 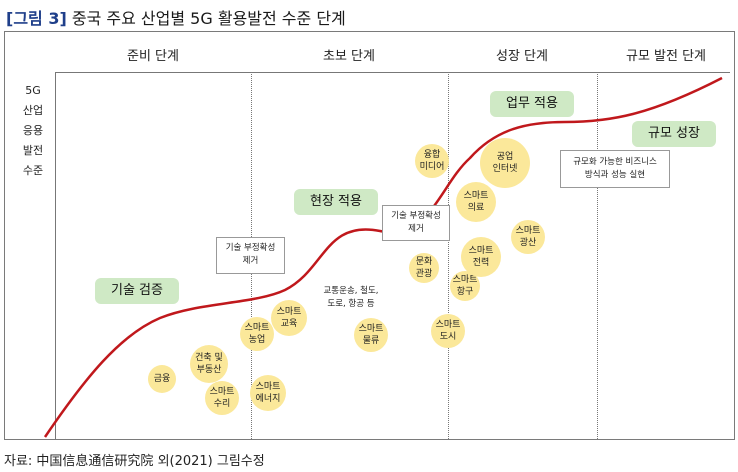 What do you see at coordinates (257, 334) in the screenshot?
I see `bubble-smart-agriculture: 스마트 농업` at bounding box center [257, 334].